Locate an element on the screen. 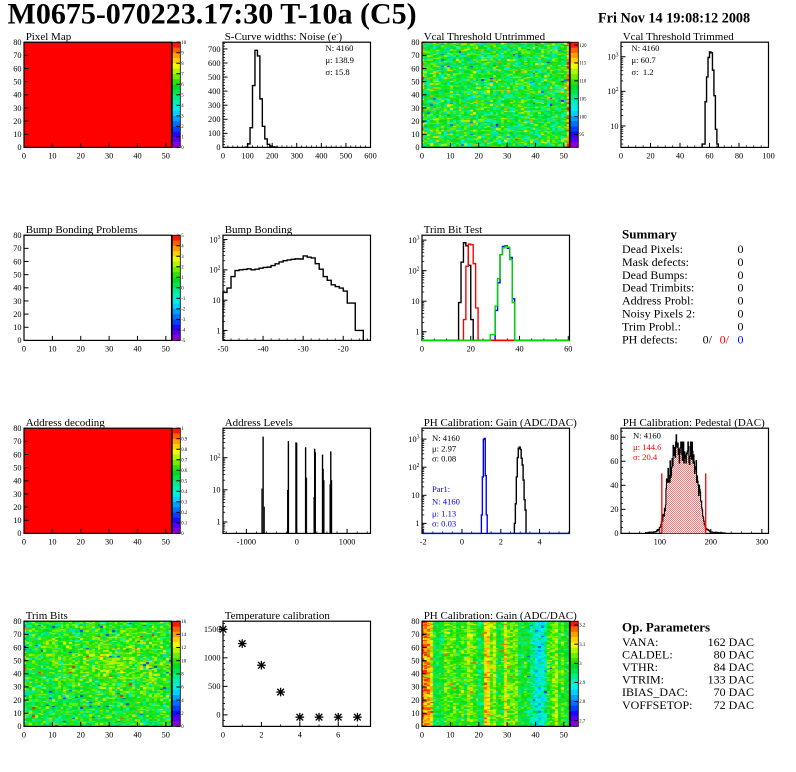 The height and width of the screenshot is (772, 796). svg-text: 70 DAC is located at coordinates (734, 692).